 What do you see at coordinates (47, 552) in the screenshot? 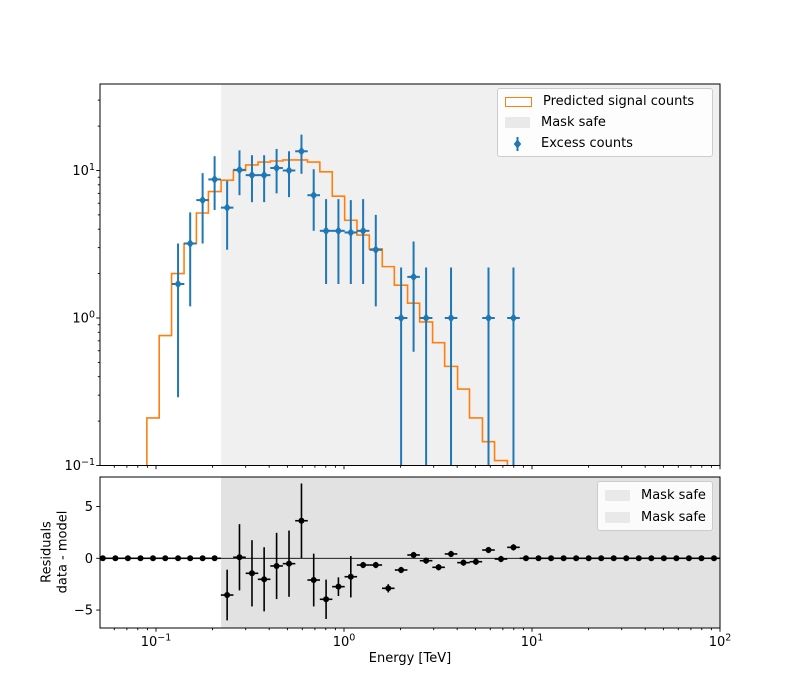
I see `y-axis-label-line1: Residuals` at bounding box center [47, 552].